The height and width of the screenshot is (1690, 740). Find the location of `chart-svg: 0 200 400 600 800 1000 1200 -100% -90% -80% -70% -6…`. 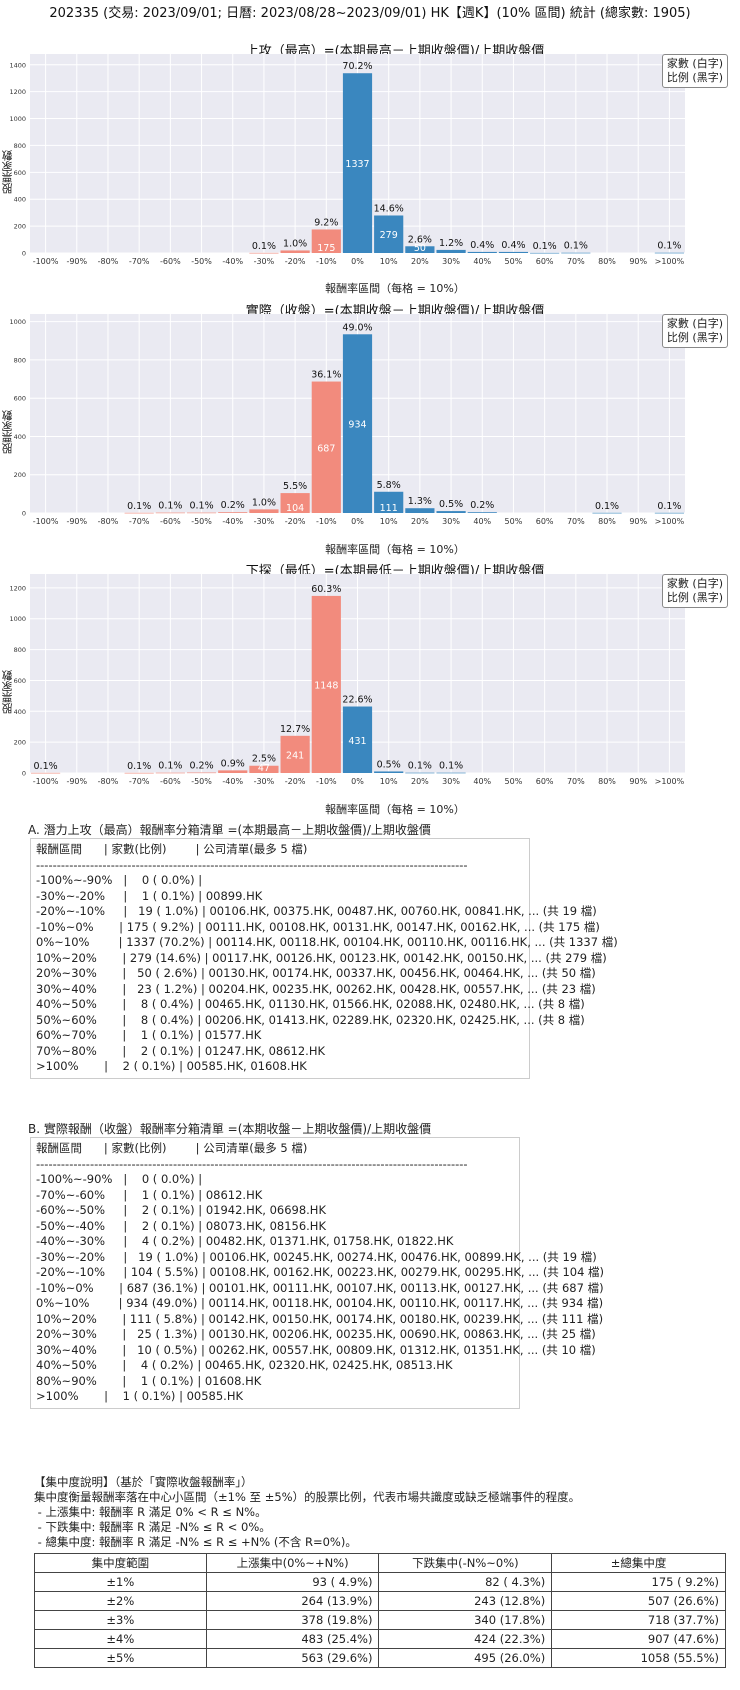

chart-svg: 0 200 400 600 800 1000 1200 -100% -90% -80% -70% -6… is located at coordinates (347, 680).